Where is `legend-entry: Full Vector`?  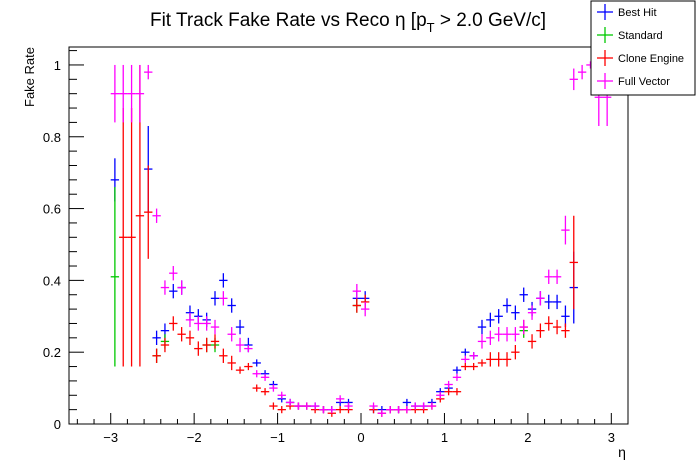 legend-entry: Full Vector is located at coordinates (633, 81).